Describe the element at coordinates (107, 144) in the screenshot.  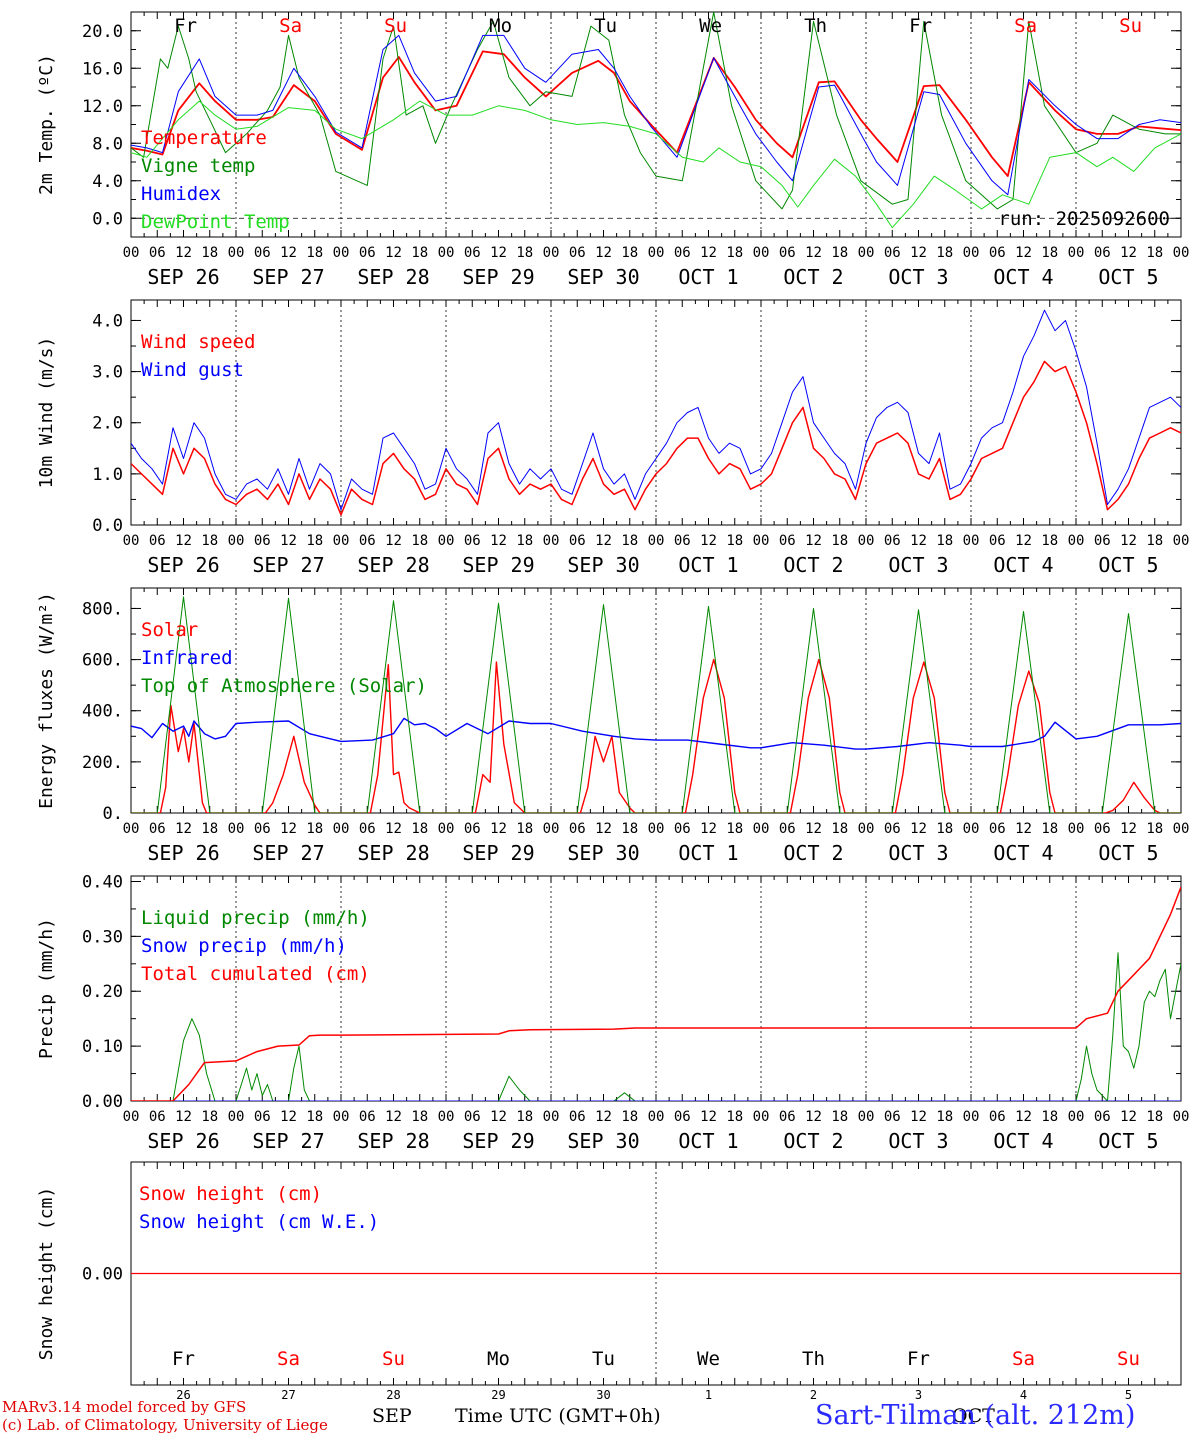
I see `y-tick-label: 8.0` at that location.